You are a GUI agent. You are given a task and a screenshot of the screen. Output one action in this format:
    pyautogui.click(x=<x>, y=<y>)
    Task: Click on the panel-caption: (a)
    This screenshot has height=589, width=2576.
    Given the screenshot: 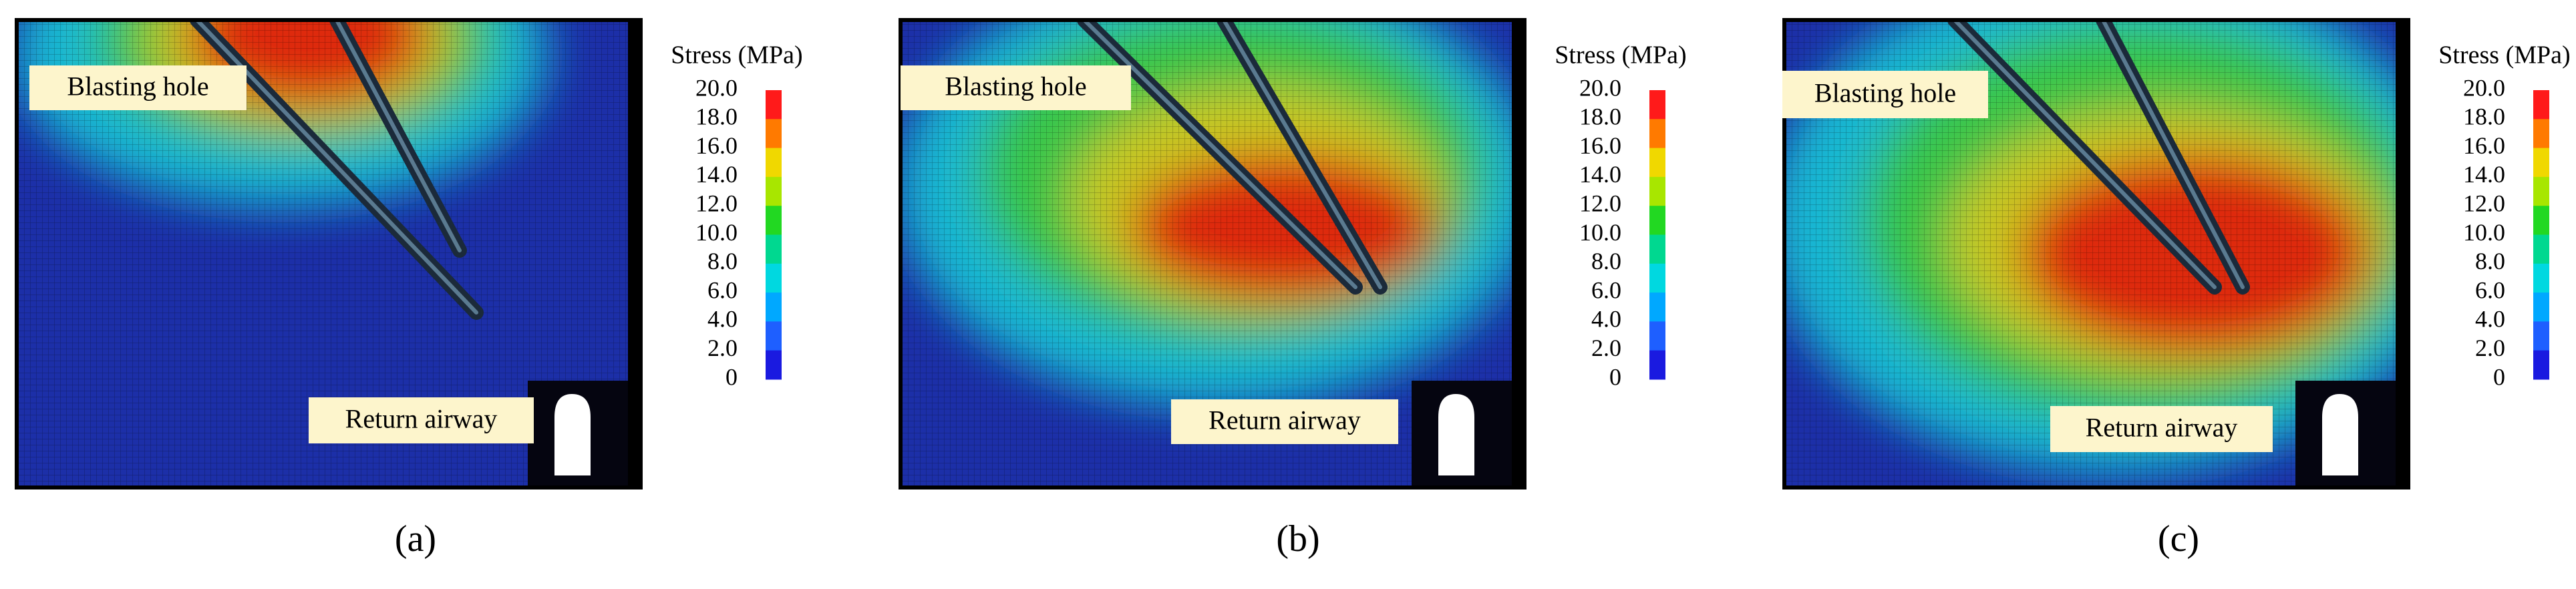 What is the action you would take?
    pyautogui.click(x=415, y=539)
    